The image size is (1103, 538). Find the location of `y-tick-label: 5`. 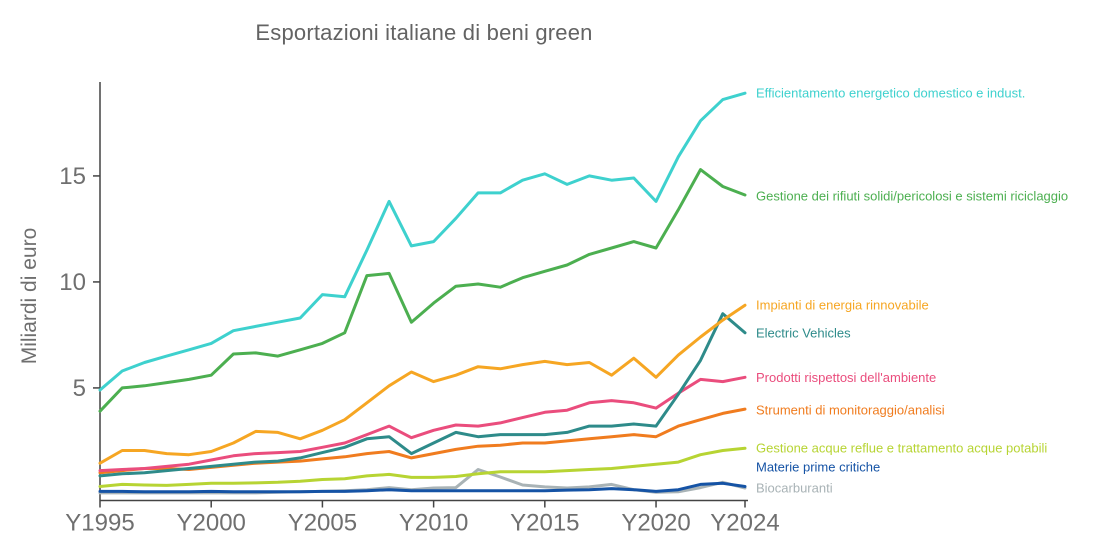

y-tick-label: 5 is located at coordinates (79, 388).